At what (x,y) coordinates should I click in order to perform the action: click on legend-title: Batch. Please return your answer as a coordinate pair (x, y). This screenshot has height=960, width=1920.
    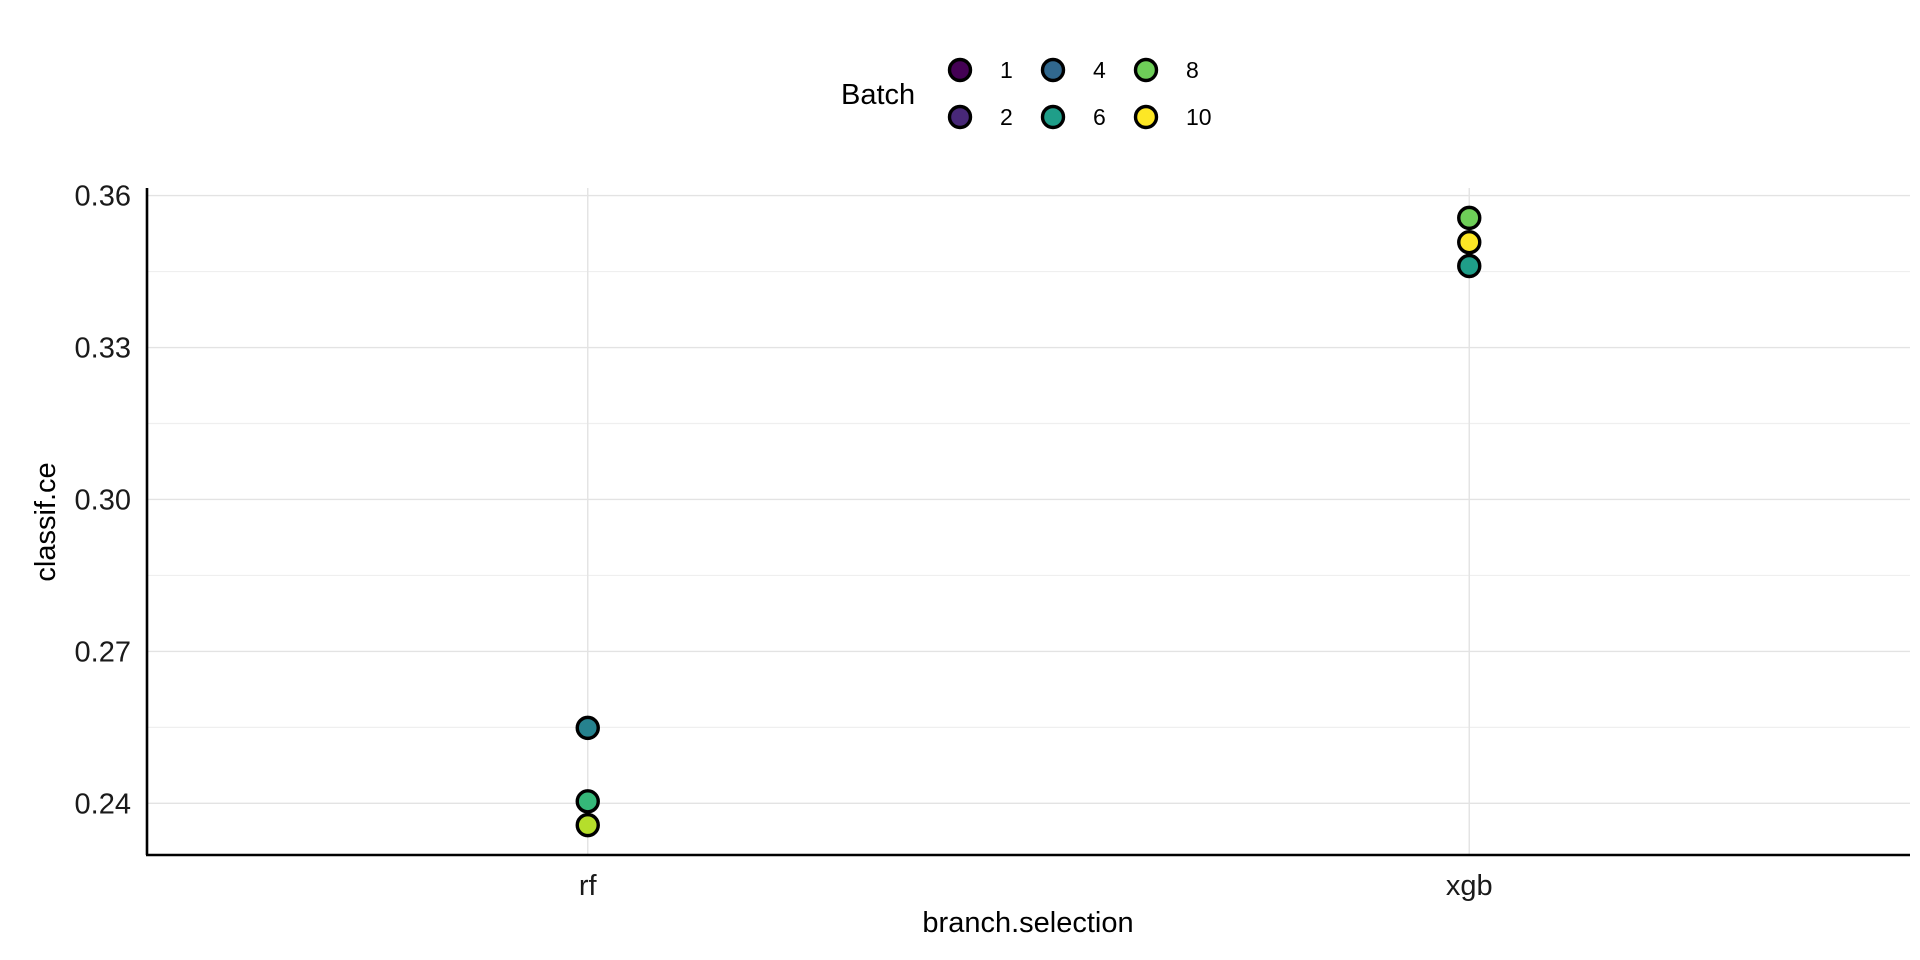
    Looking at the image, I should click on (878, 95).